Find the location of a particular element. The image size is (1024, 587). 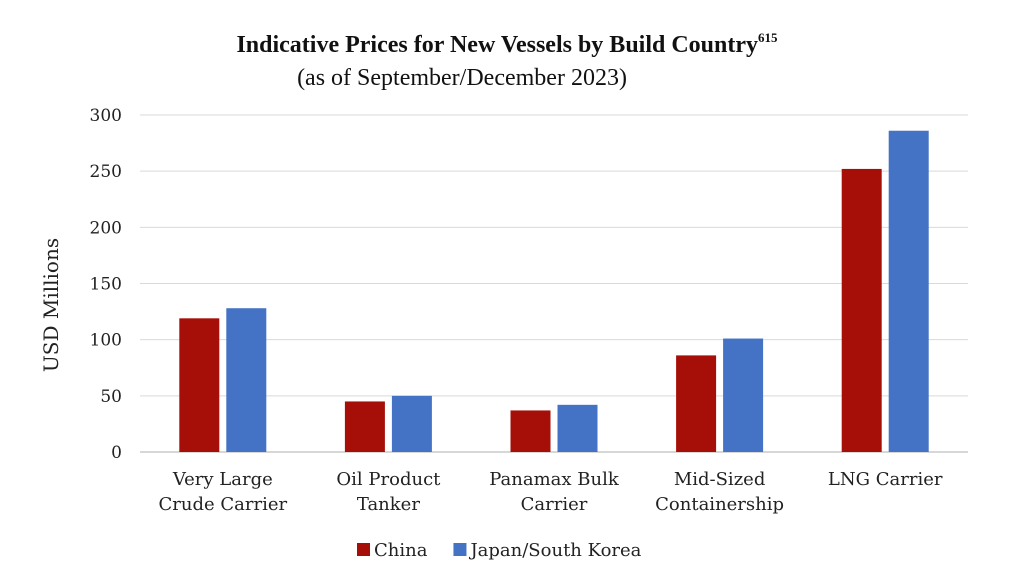

x-tick-label: Oil Product Tanker is located at coordinates (388, 492).